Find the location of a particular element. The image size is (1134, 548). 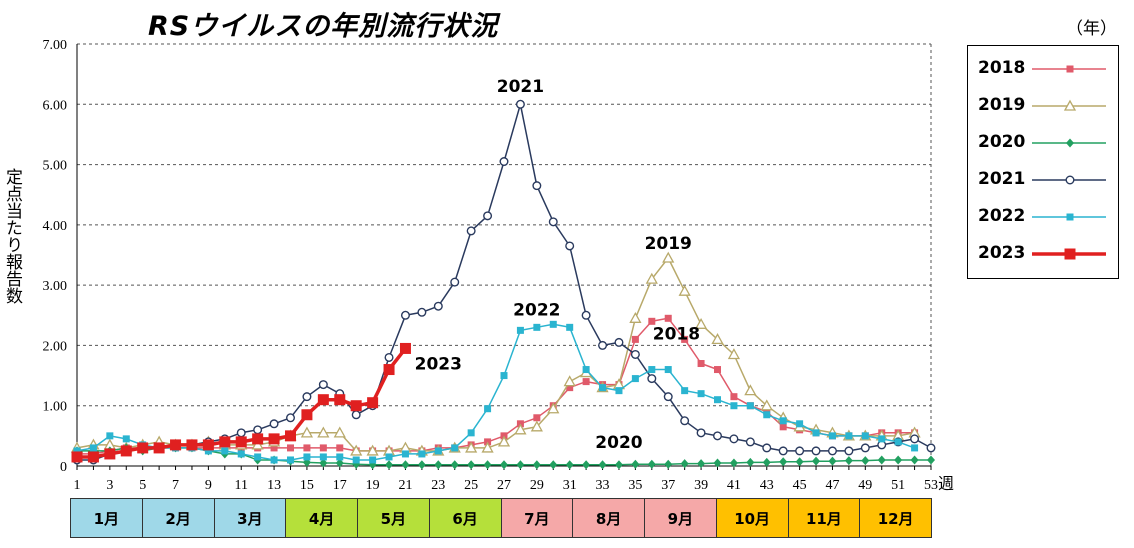

series-annotation: 2022 is located at coordinates (536, 310).